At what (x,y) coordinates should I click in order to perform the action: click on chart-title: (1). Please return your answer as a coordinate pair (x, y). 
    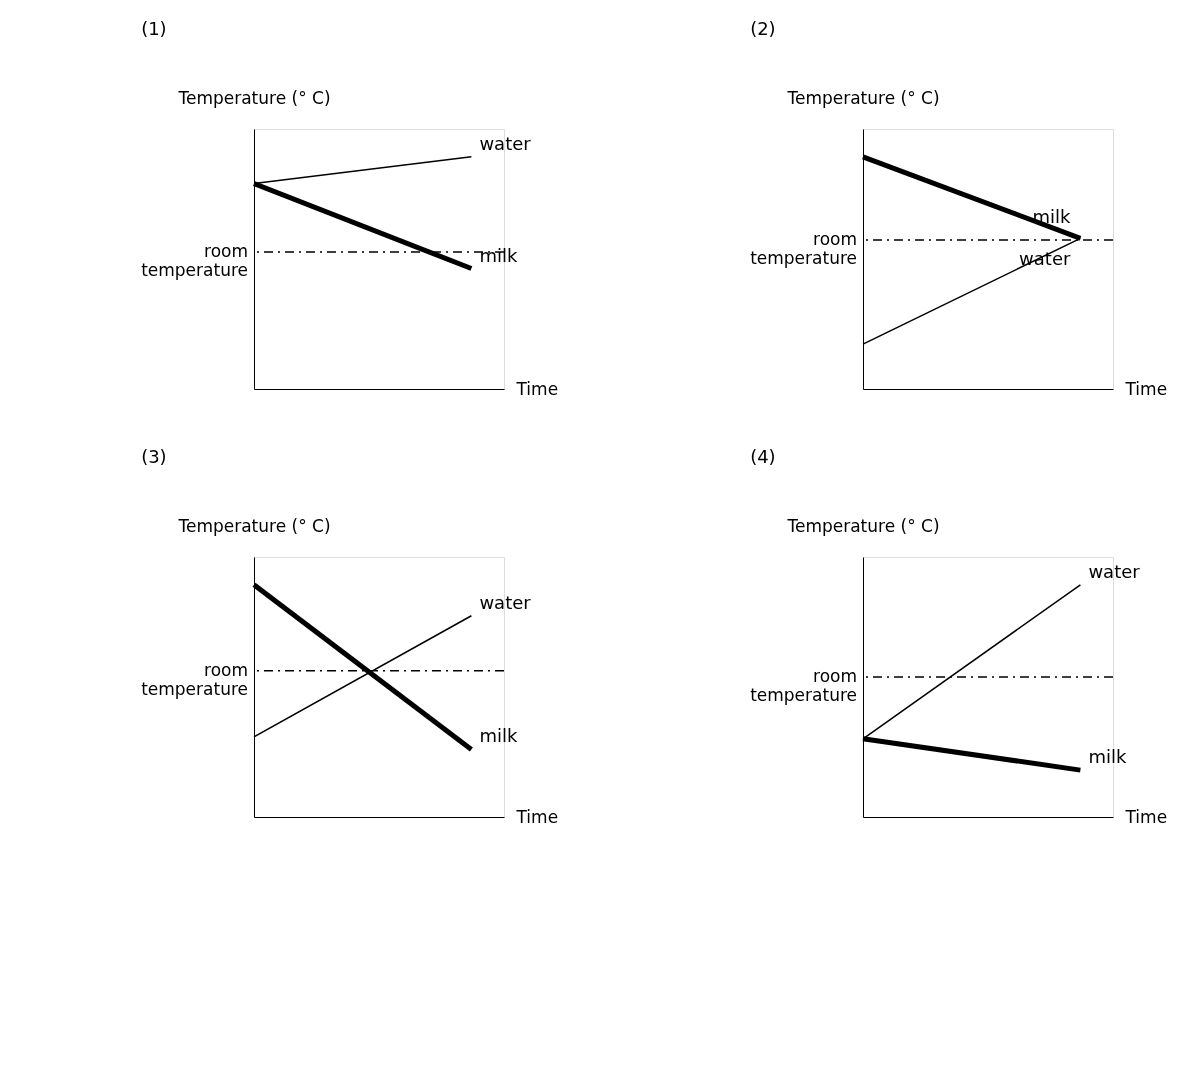
    Looking at the image, I should click on (154, 28).